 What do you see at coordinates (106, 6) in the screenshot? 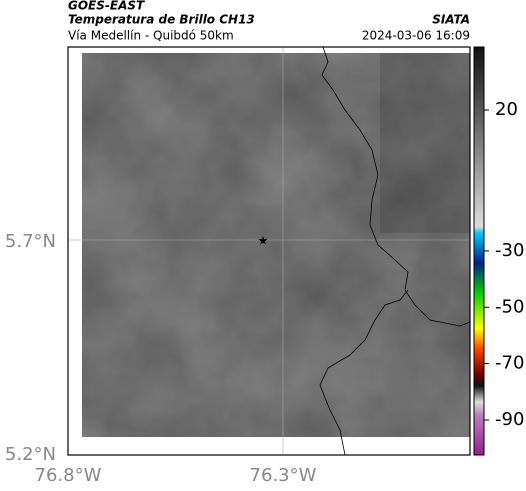
I see `title: GOES-EAST` at bounding box center [106, 6].